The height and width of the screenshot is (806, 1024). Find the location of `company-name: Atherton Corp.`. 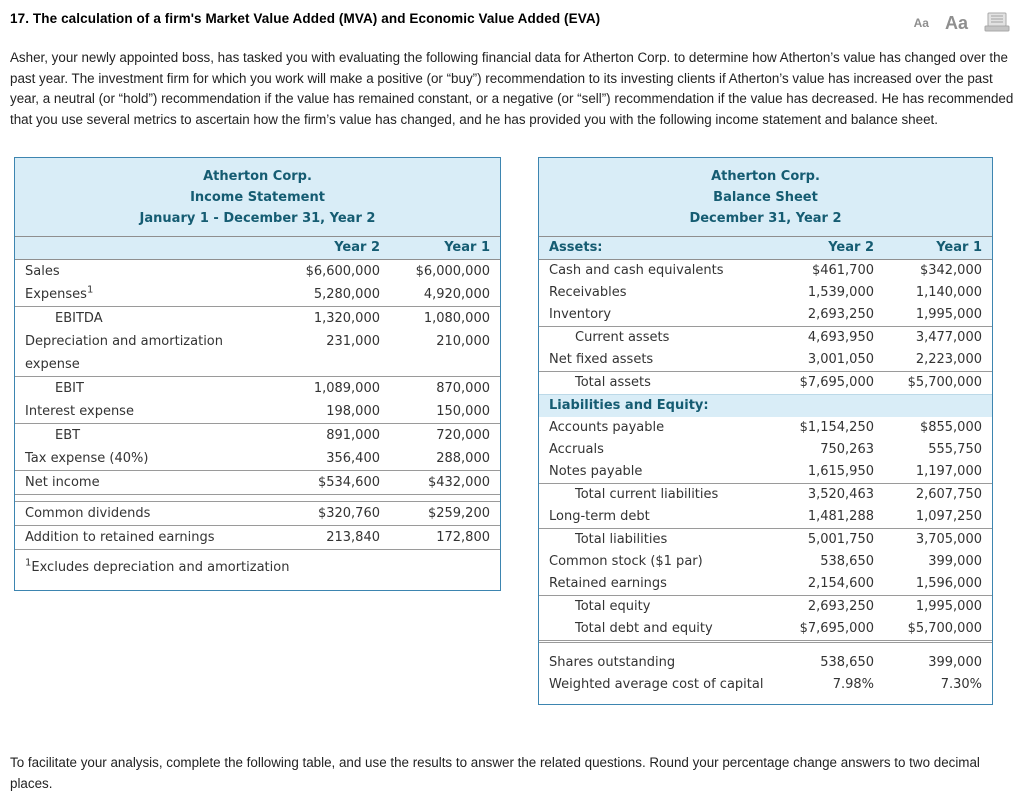

company-name: Atherton Corp. is located at coordinates (765, 177).